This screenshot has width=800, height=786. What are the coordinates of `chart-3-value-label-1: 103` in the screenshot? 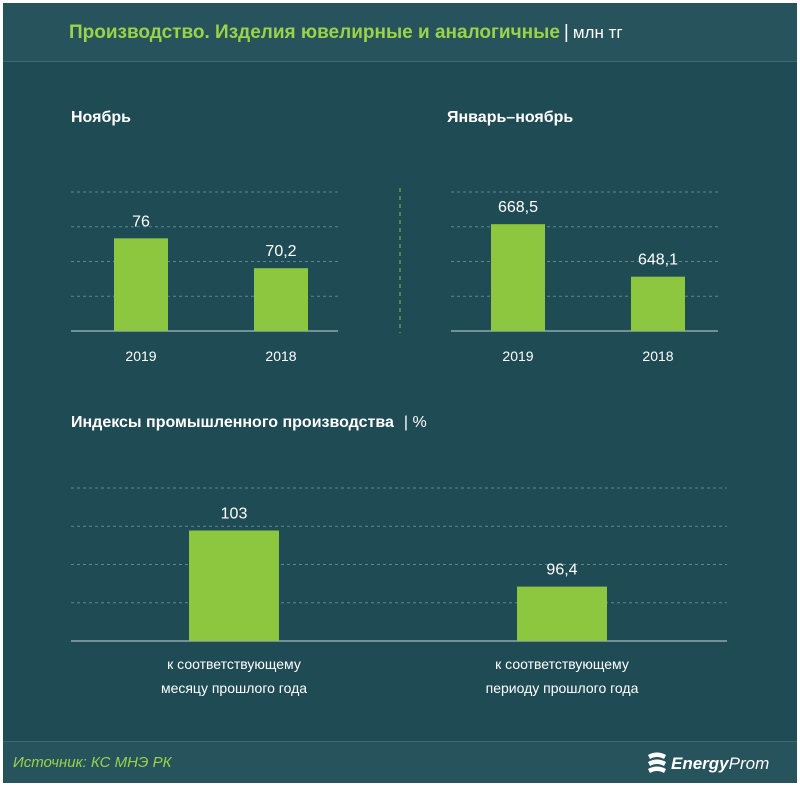 It's located at (234, 514).